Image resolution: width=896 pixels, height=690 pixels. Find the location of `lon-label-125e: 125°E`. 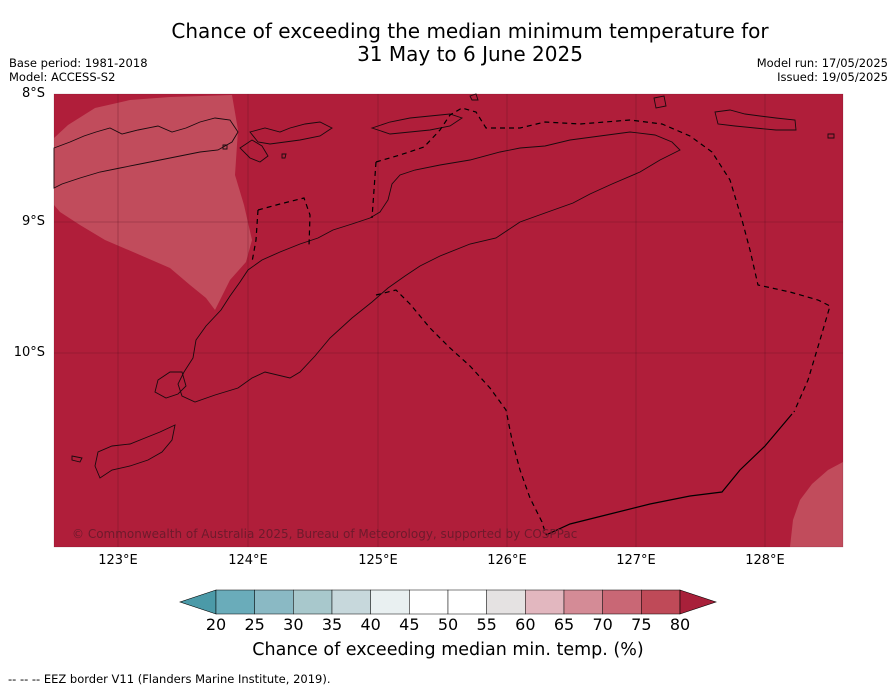

lon-label-125e: 125°E is located at coordinates (378, 560).